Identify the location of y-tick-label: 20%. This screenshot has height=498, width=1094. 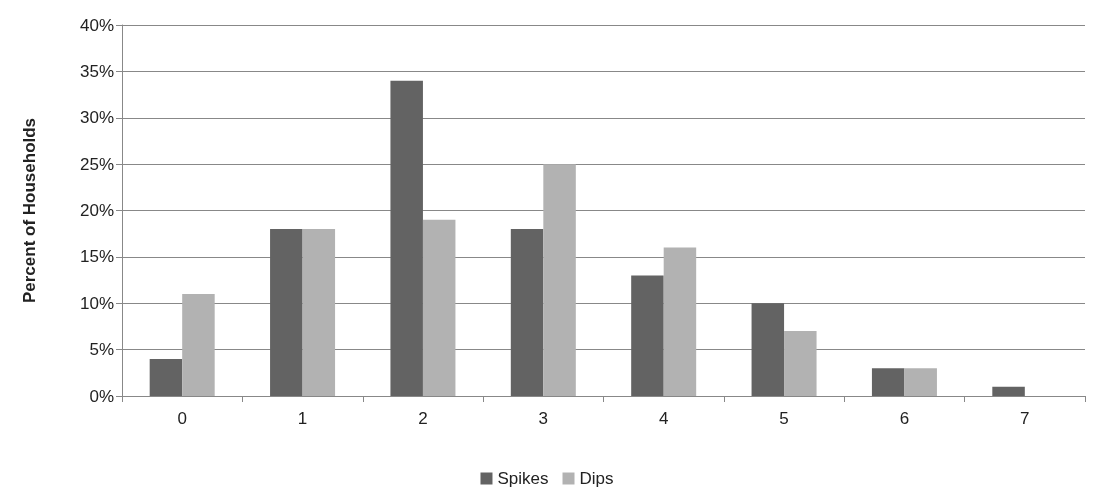
(96, 210).